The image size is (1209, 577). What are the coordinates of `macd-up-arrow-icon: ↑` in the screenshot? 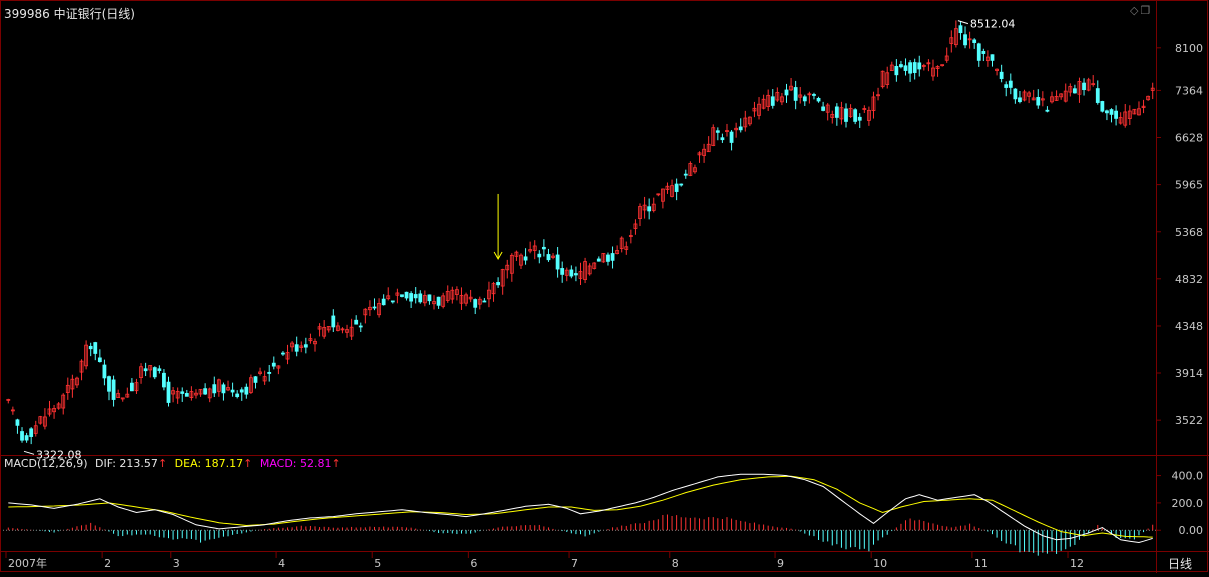 It's located at (336, 463).